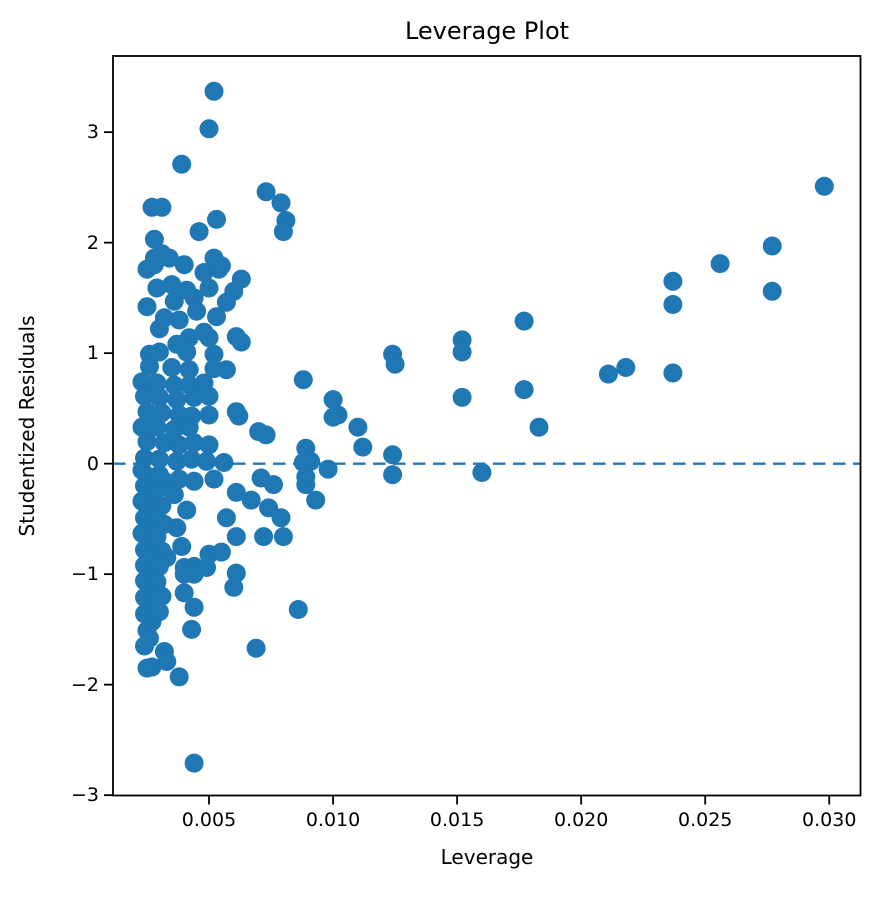 The height and width of the screenshot is (898, 887). What do you see at coordinates (84, 684) in the screenshot?
I see `y-tick-label: −2` at bounding box center [84, 684].